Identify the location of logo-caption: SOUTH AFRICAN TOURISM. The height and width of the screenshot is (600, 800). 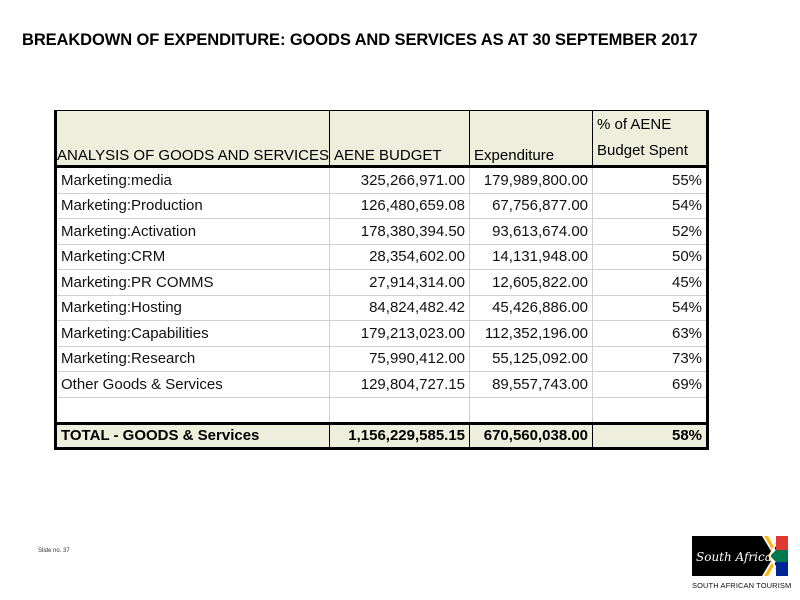
(742, 585).